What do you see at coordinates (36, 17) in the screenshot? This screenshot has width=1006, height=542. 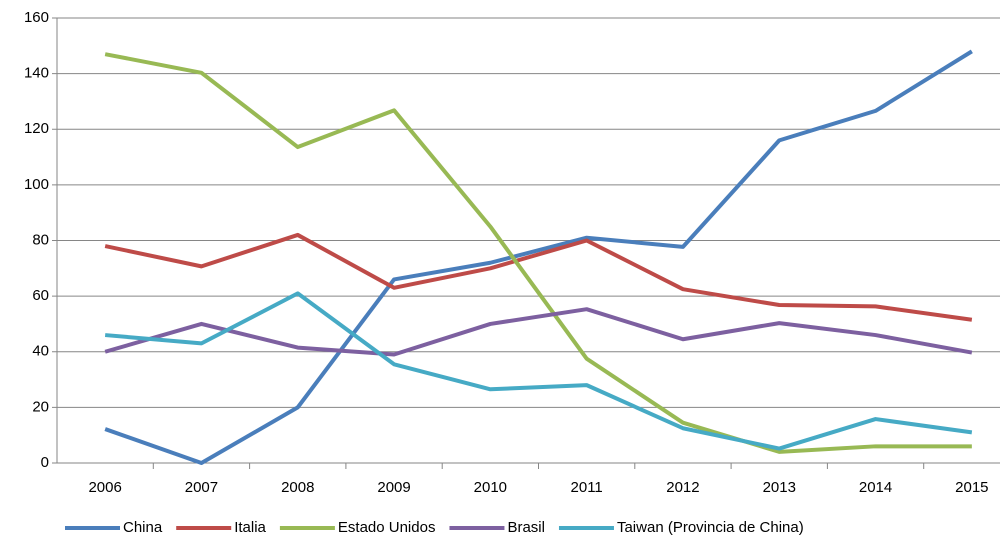 I see `y-tick-label: 160` at bounding box center [36, 17].